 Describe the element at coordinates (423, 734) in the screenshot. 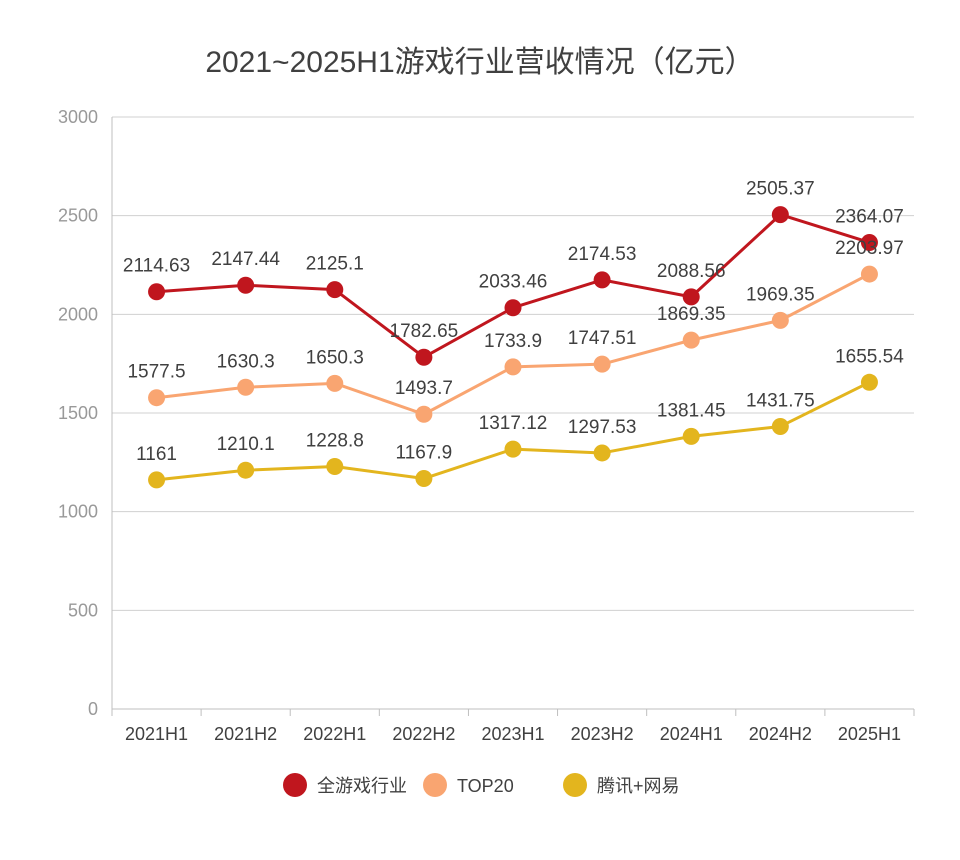

I see `x-tick-label: 2022H2` at that location.